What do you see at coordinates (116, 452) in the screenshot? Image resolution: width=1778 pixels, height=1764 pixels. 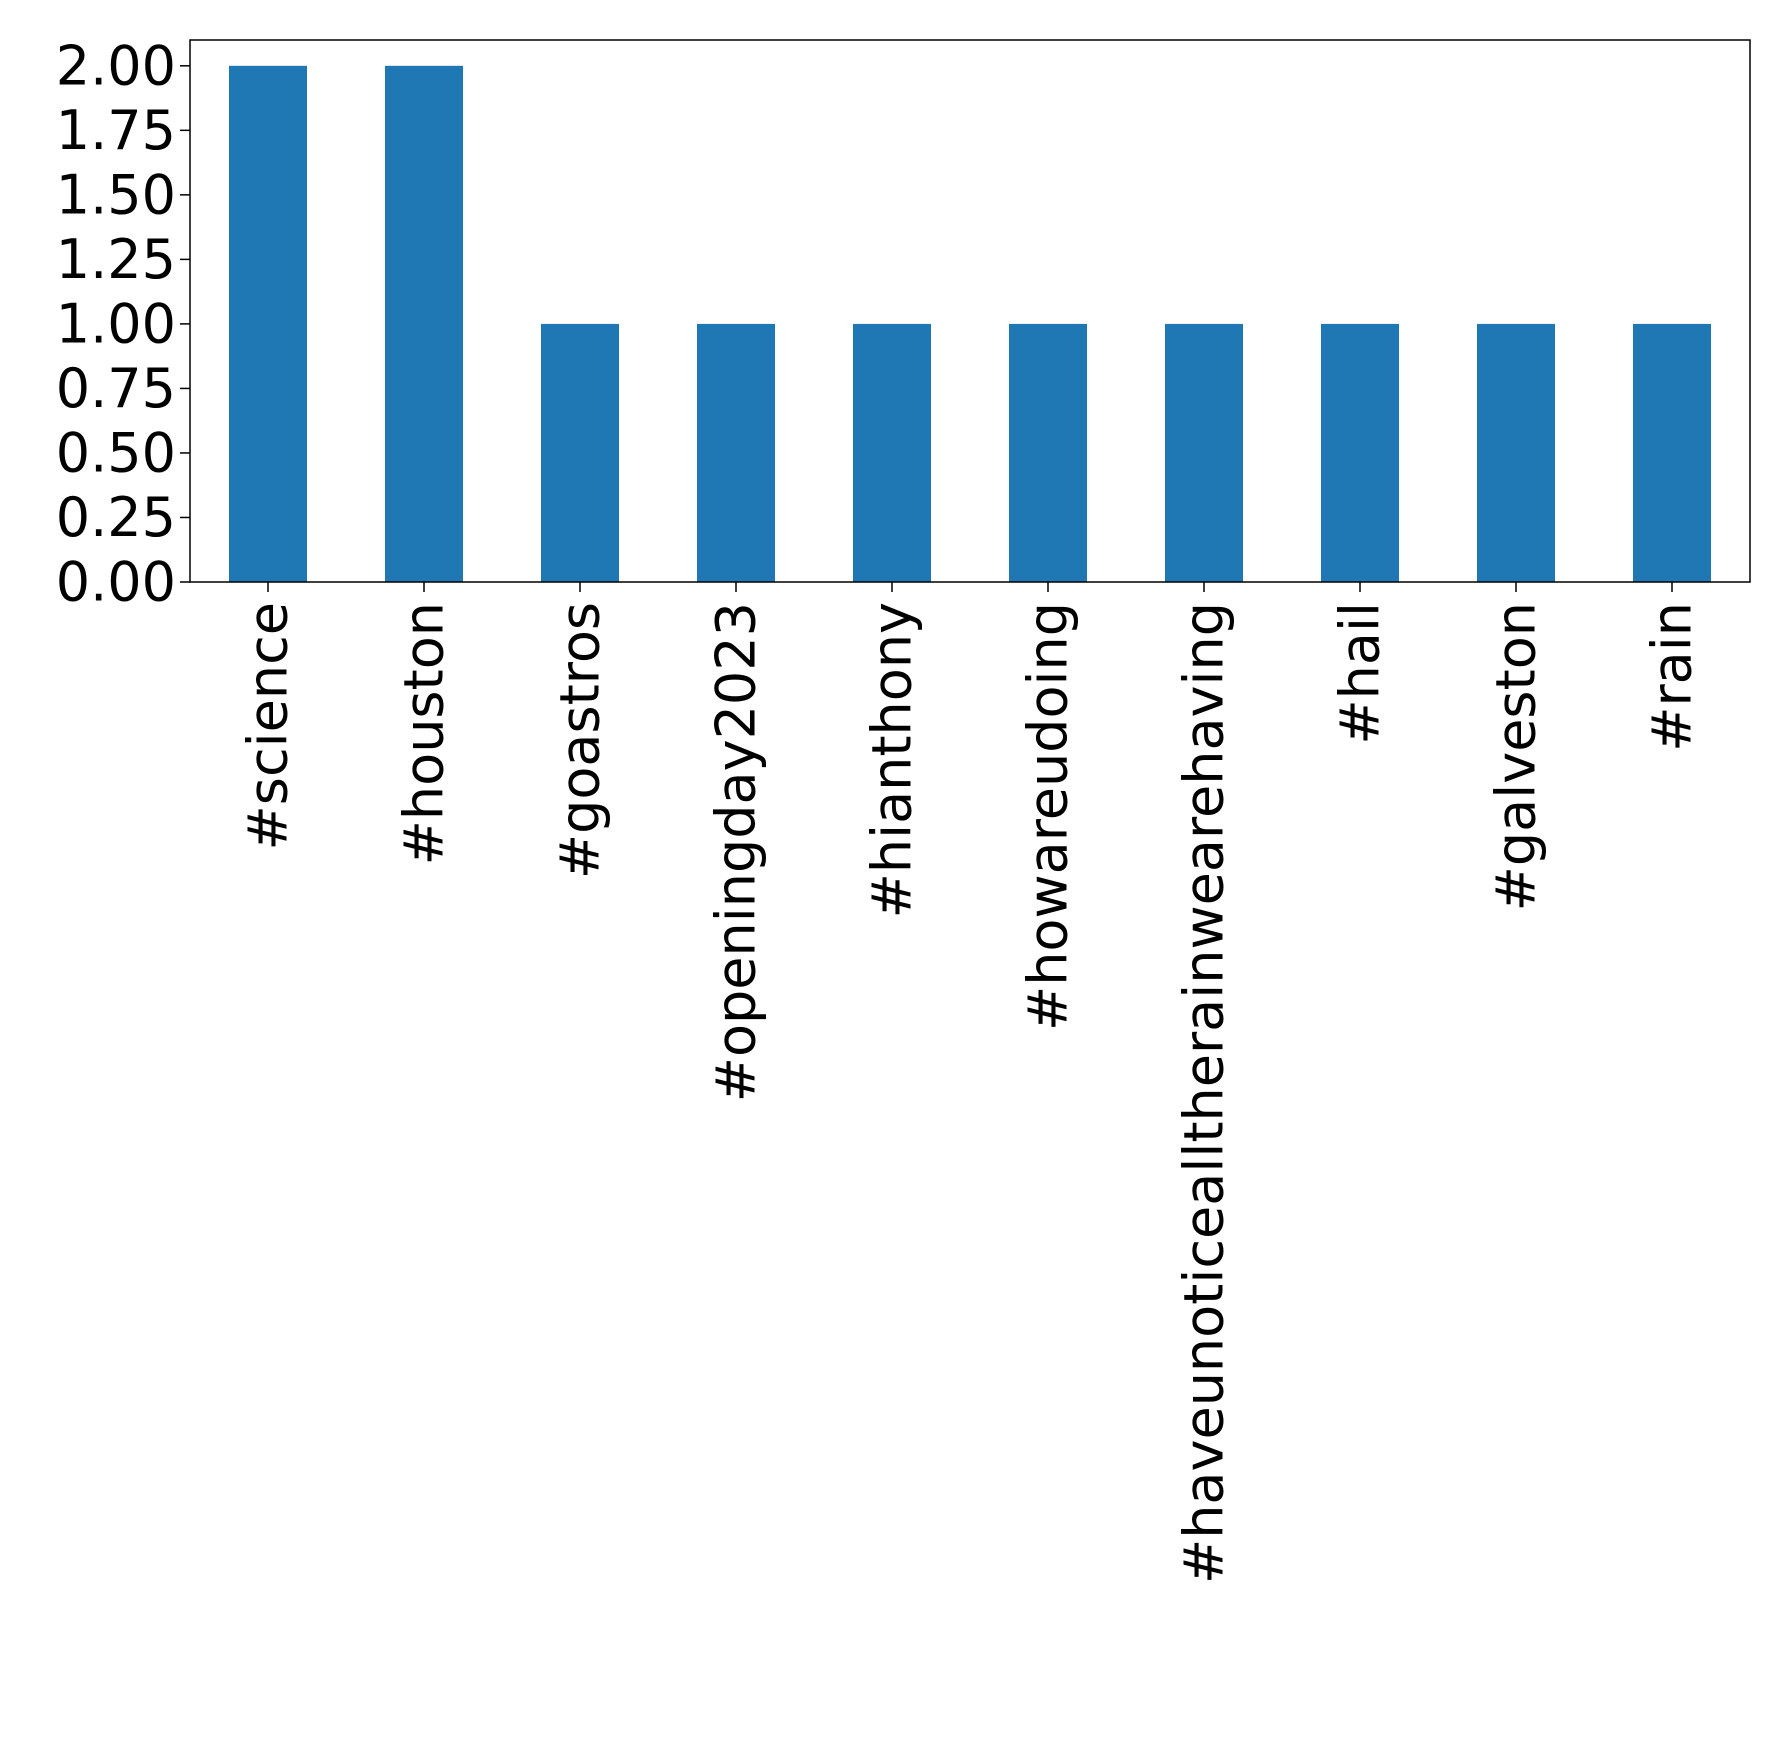 I see `y-tick-label: 0.50` at bounding box center [116, 452].